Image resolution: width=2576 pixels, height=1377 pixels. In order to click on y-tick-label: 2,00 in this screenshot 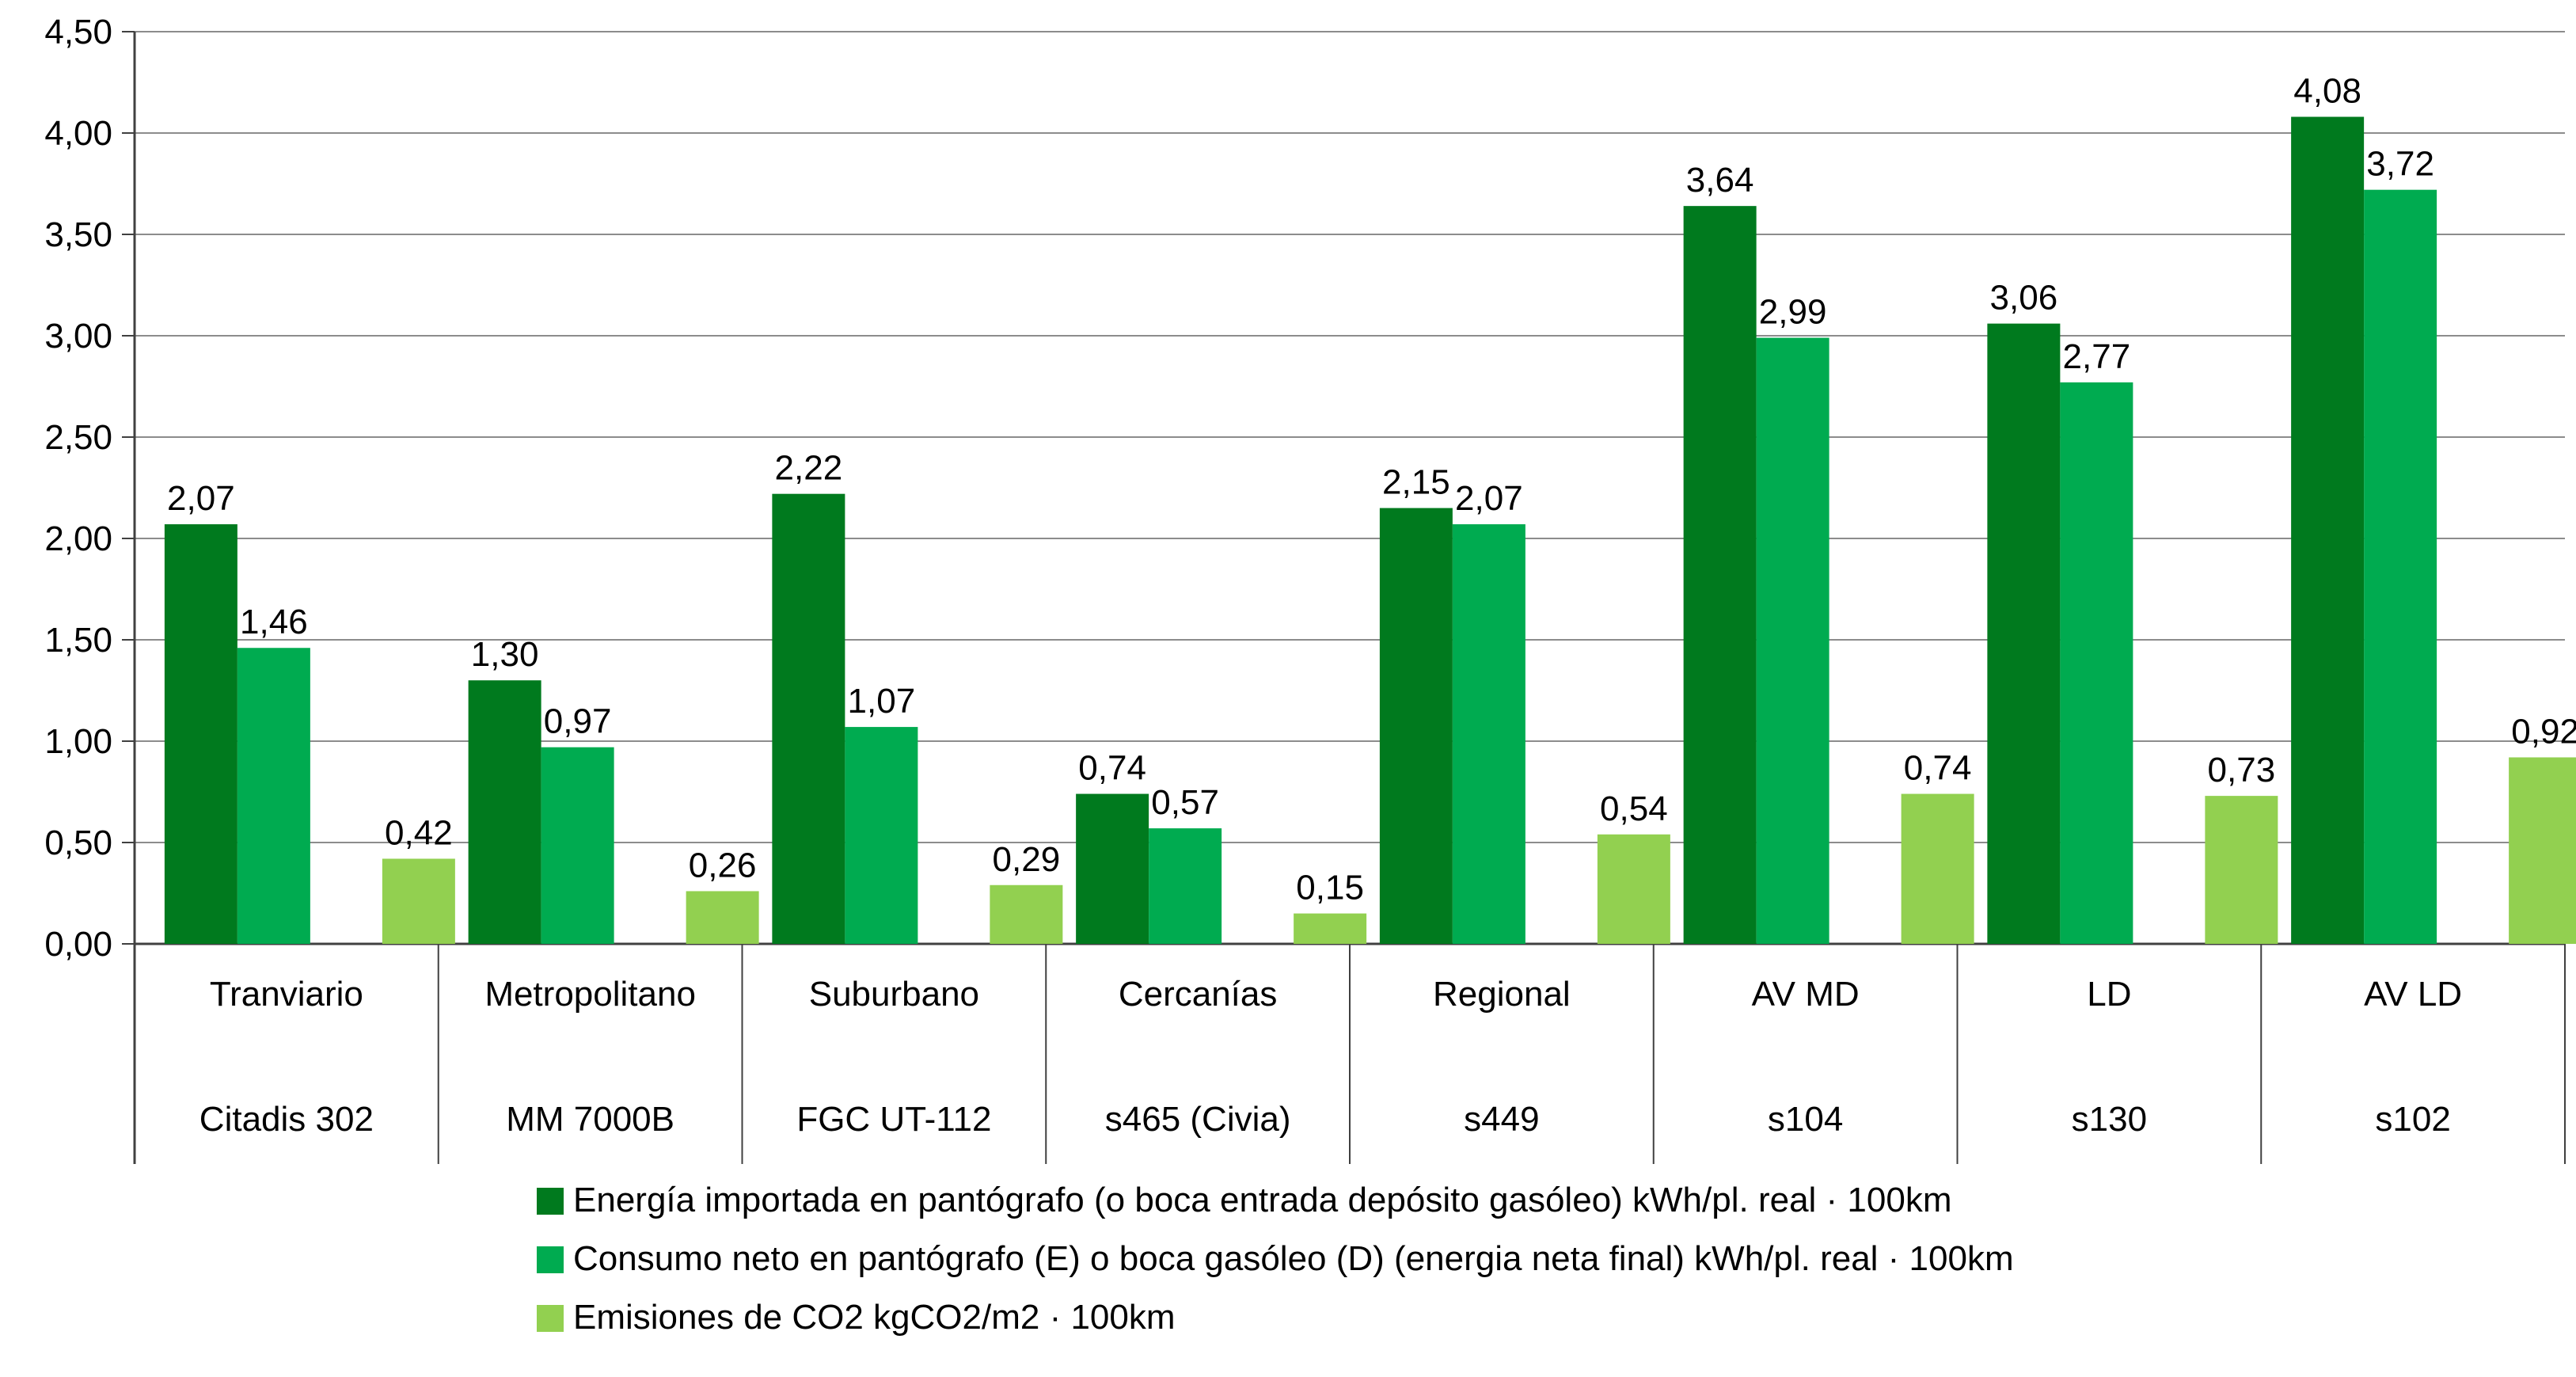, I will do `click(78, 538)`.